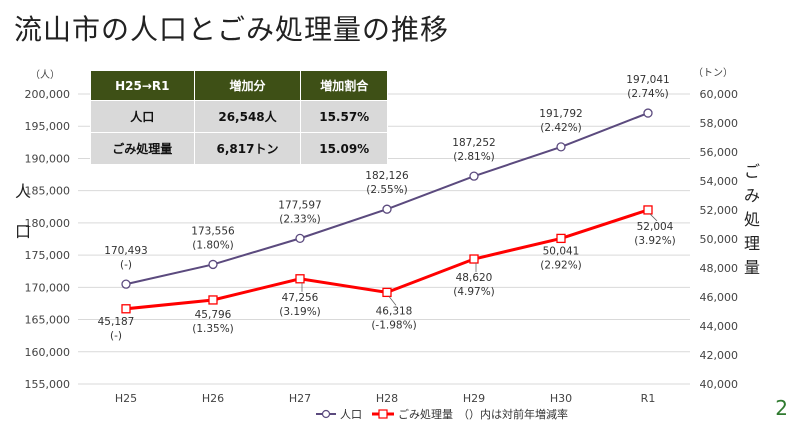 Image resolution: width=800 pixels, height=440 pixels. I want to click on y-tick-left: 175,000, so click(48, 255).